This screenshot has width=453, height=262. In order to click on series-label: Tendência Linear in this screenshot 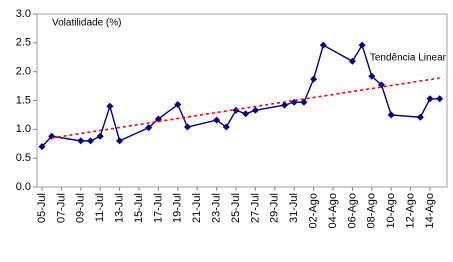, I will do `click(408, 58)`.